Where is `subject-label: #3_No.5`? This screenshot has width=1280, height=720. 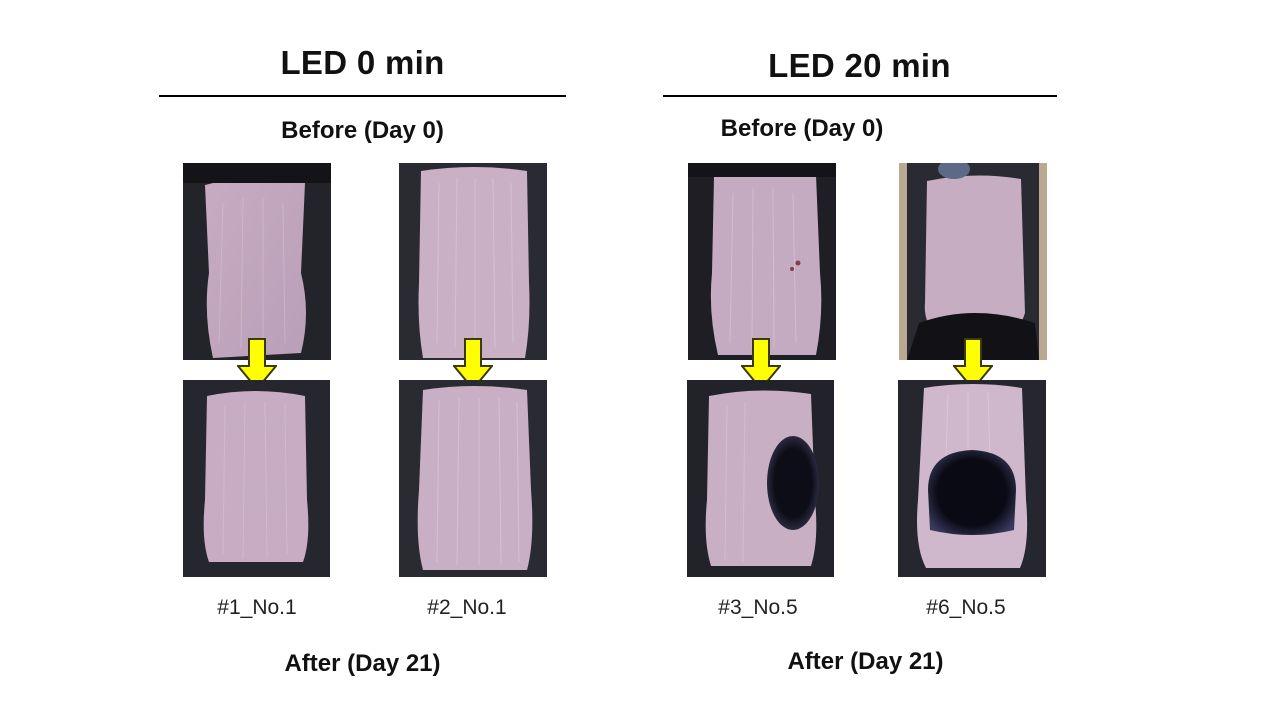 subject-label: #3_No.5 is located at coordinates (758, 607).